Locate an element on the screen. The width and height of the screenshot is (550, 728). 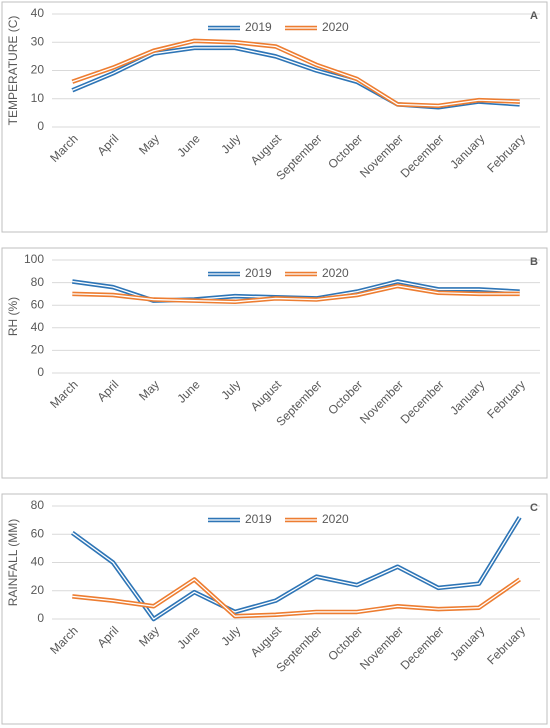
panel-label: B is located at coordinates (534, 262).